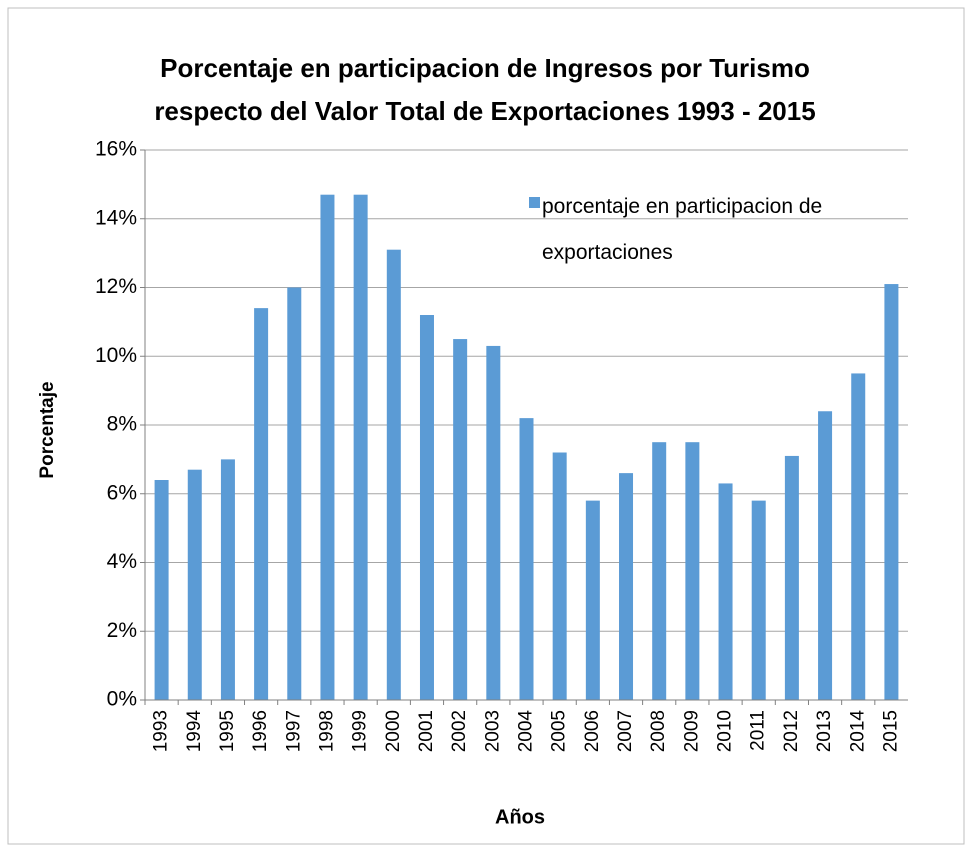 The width and height of the screenshot is (970, 852). What do you see at coordinates (592, 731) in the screenshot?
I see `x-tick-label: 2006` at bounding box center [592, 731].